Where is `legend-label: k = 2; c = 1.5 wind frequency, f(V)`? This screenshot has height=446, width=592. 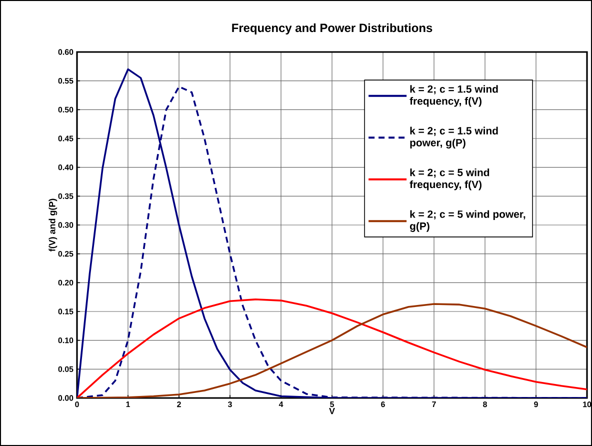 legend-label: k = 2; c = 1.5 wind frequency, f(V) is located at coordinates (454, 96).